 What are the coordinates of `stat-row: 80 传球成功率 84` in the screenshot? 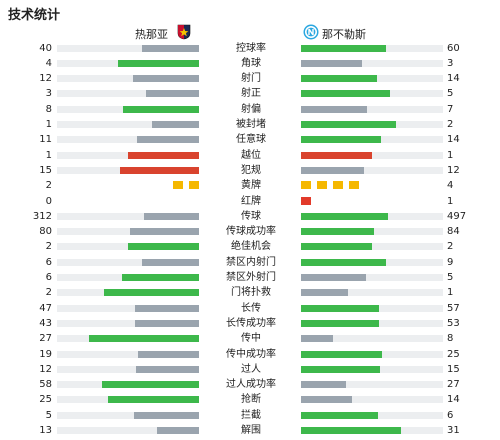 It's located at (250, 231).